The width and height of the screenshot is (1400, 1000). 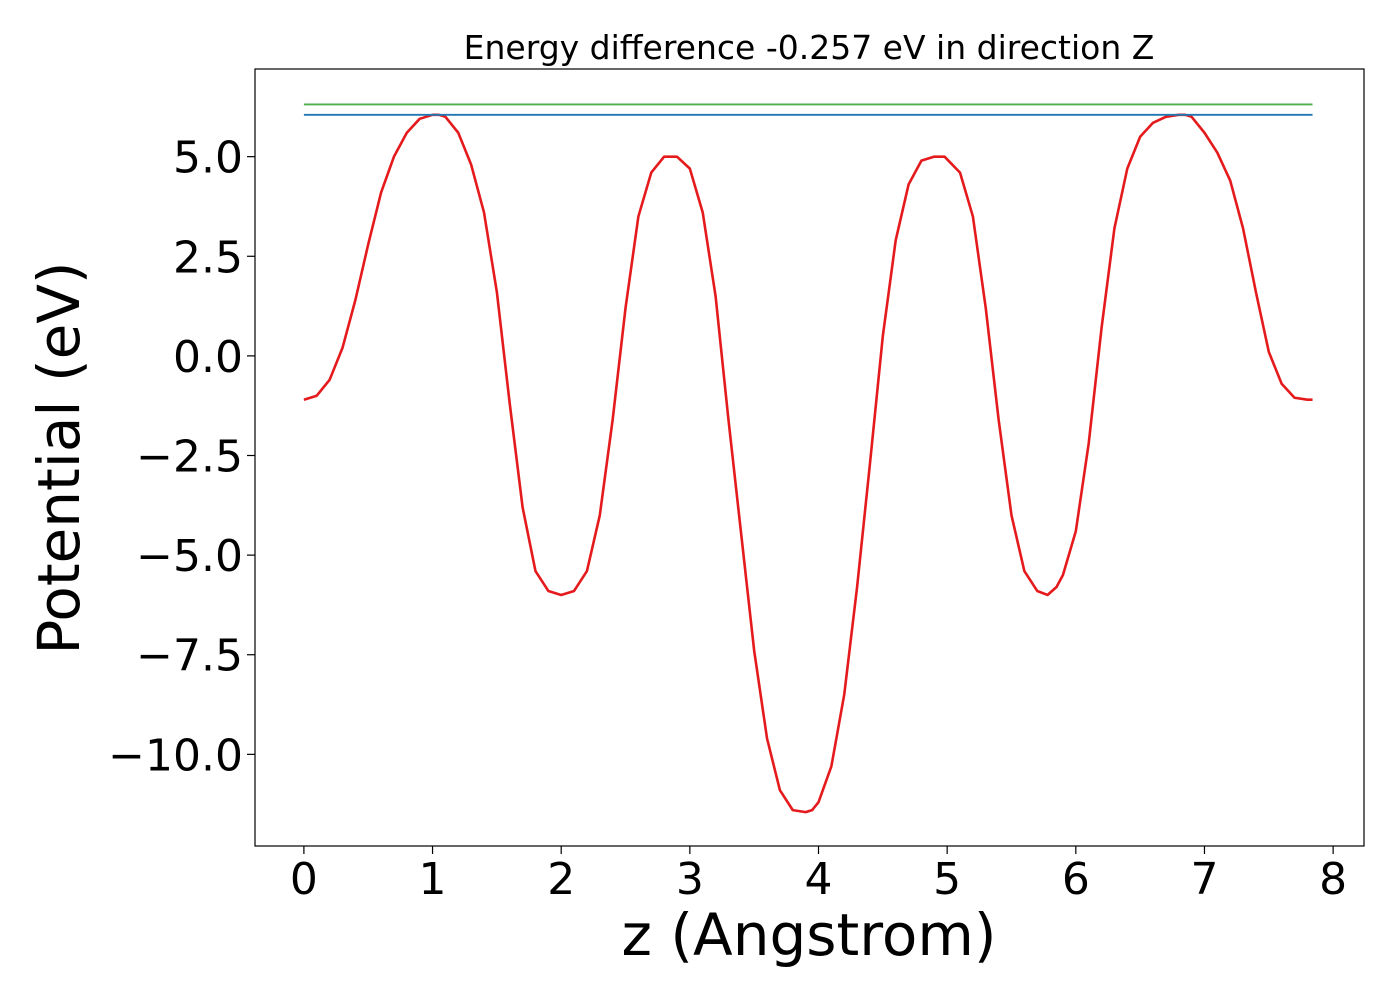 What do you see at coordinates (304, 879) in the screenshot?
I see `x-tick-label: 0` at bounding box center [304, 879].